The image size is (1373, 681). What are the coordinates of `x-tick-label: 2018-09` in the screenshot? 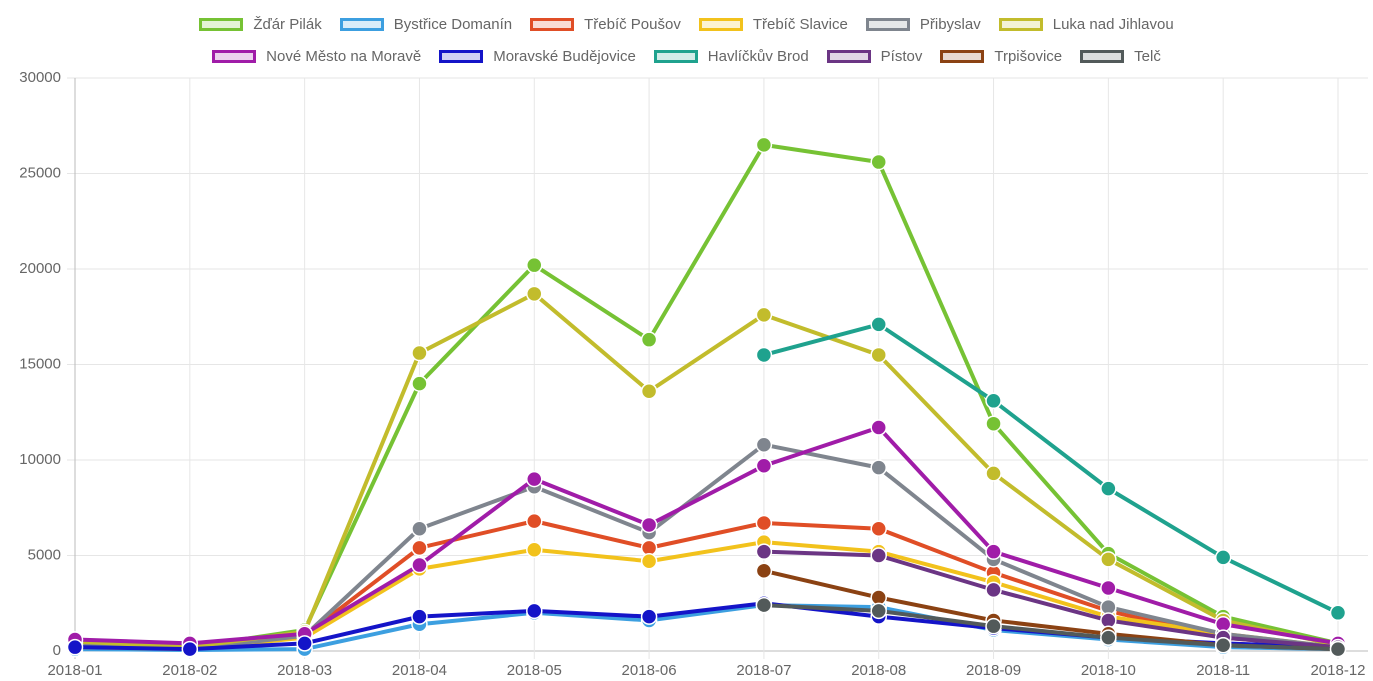 It's located at (993, 670).